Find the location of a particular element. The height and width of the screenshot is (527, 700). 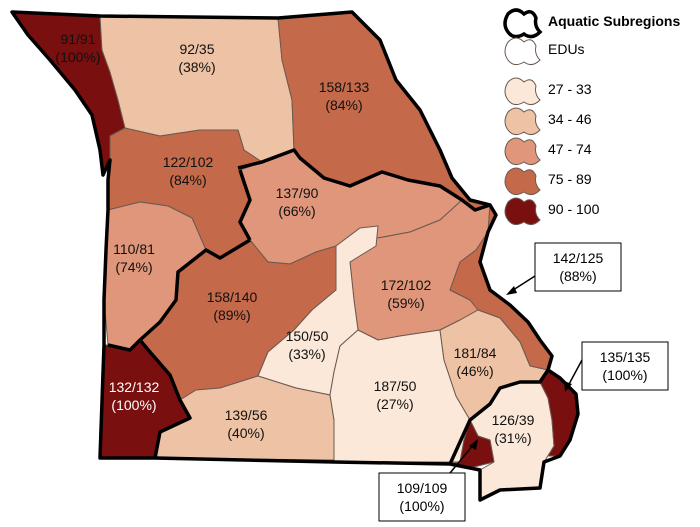

arrow-se-river is located at coordinates (575, 373).